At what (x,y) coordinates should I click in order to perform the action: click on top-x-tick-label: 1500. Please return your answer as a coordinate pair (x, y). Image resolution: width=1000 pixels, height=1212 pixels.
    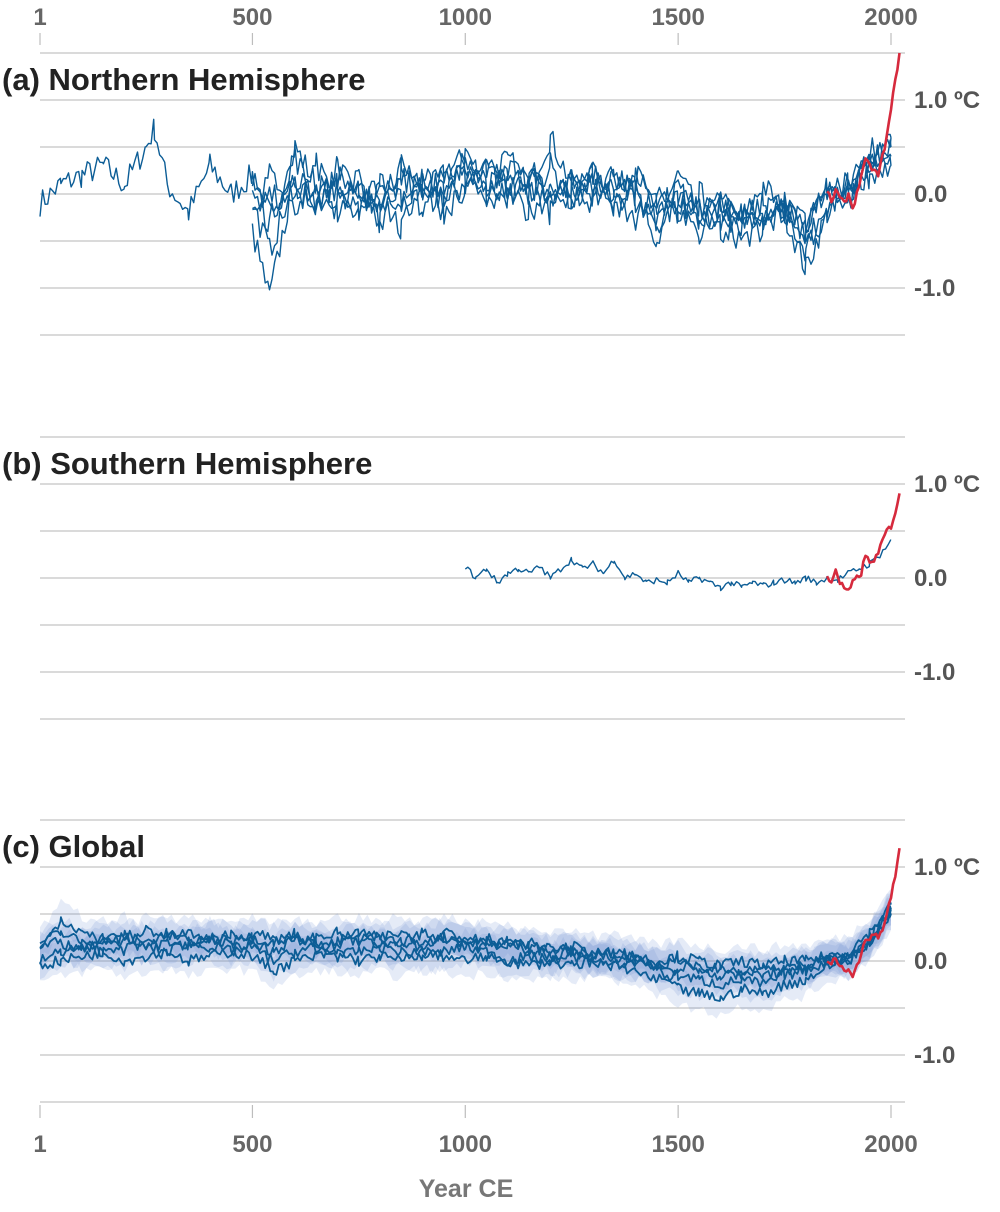
    Looking at the image, I should click on (677, 17).